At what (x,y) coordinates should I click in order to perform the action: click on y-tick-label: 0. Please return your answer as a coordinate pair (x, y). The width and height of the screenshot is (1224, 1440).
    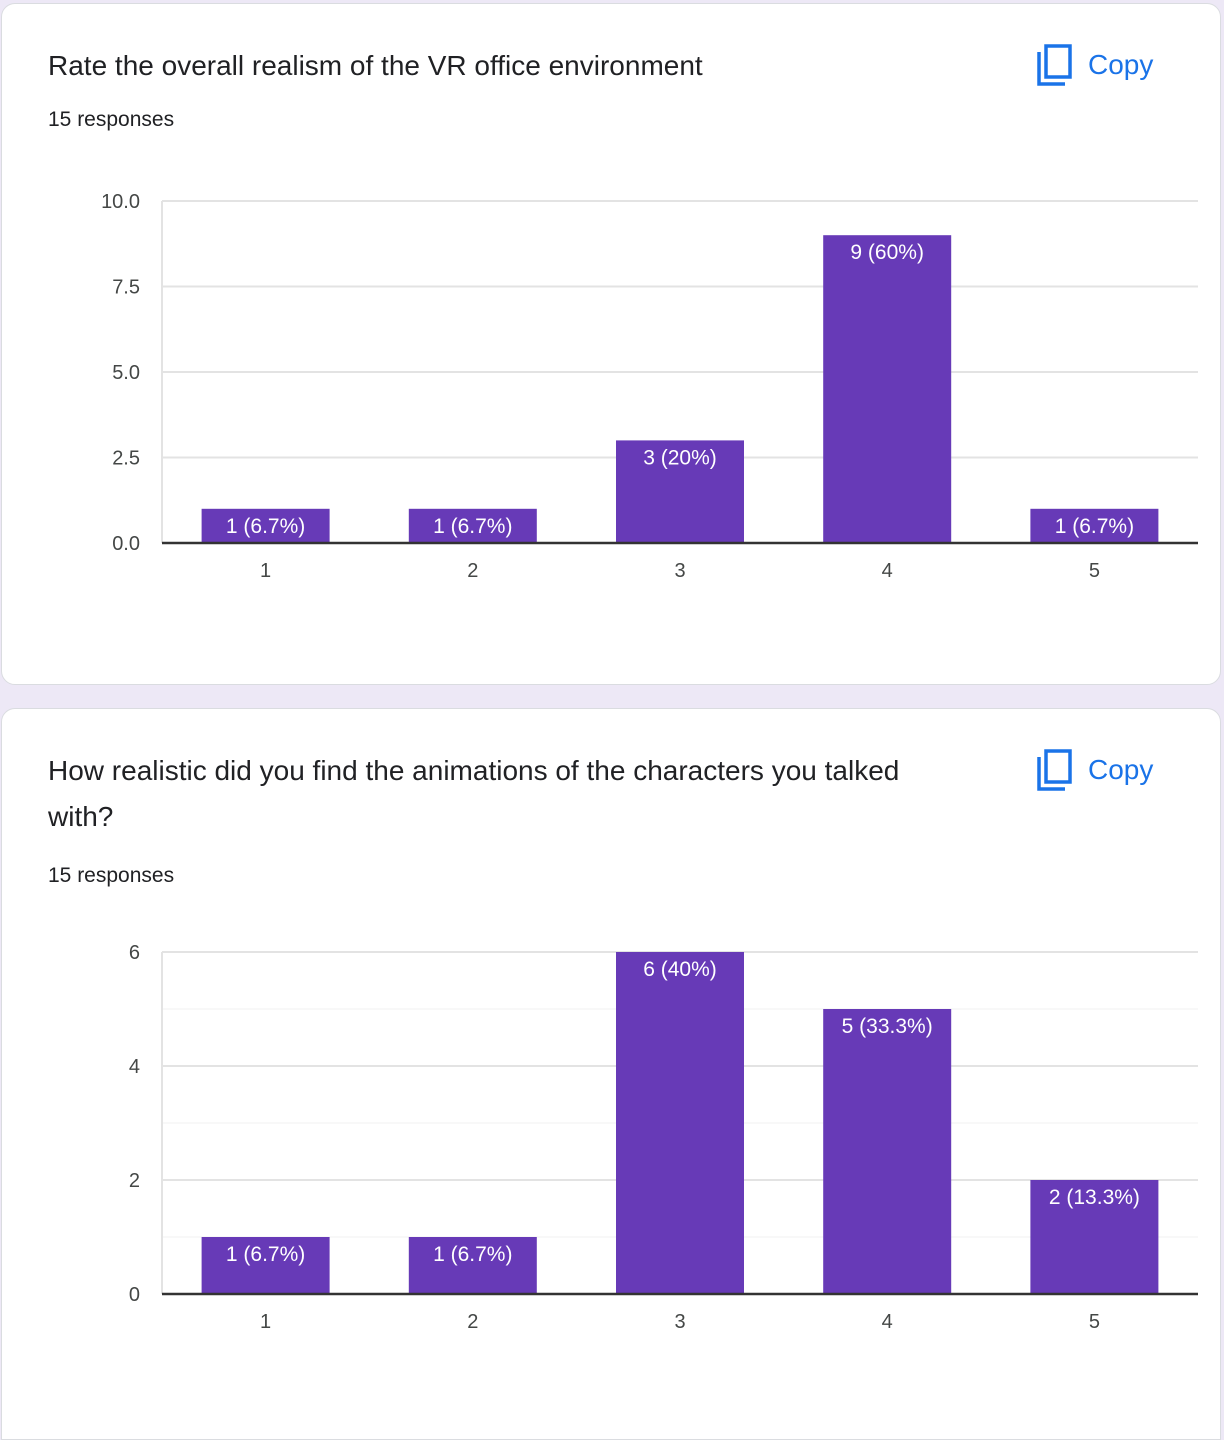
    Looking at the image, I should click on (134, 1295).